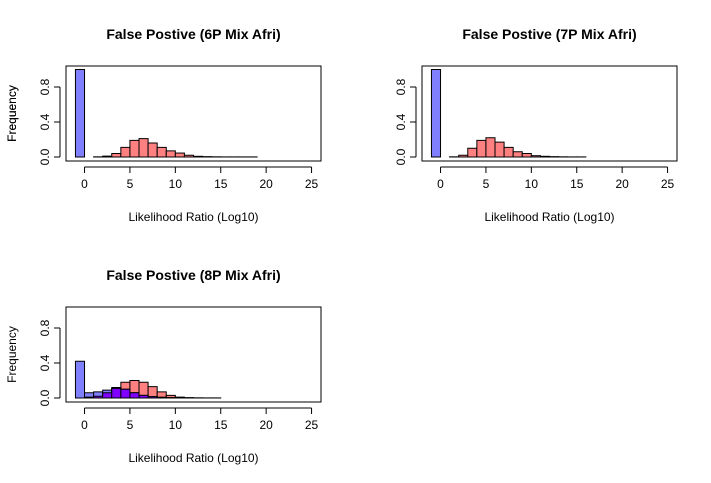 This screenshot has width=711, height=483. What do you see at coordinates (193, 275) in the screenshot?
I see `chart-title: False Postive (8P Mix Afri)` at bounding box center [193, 275].